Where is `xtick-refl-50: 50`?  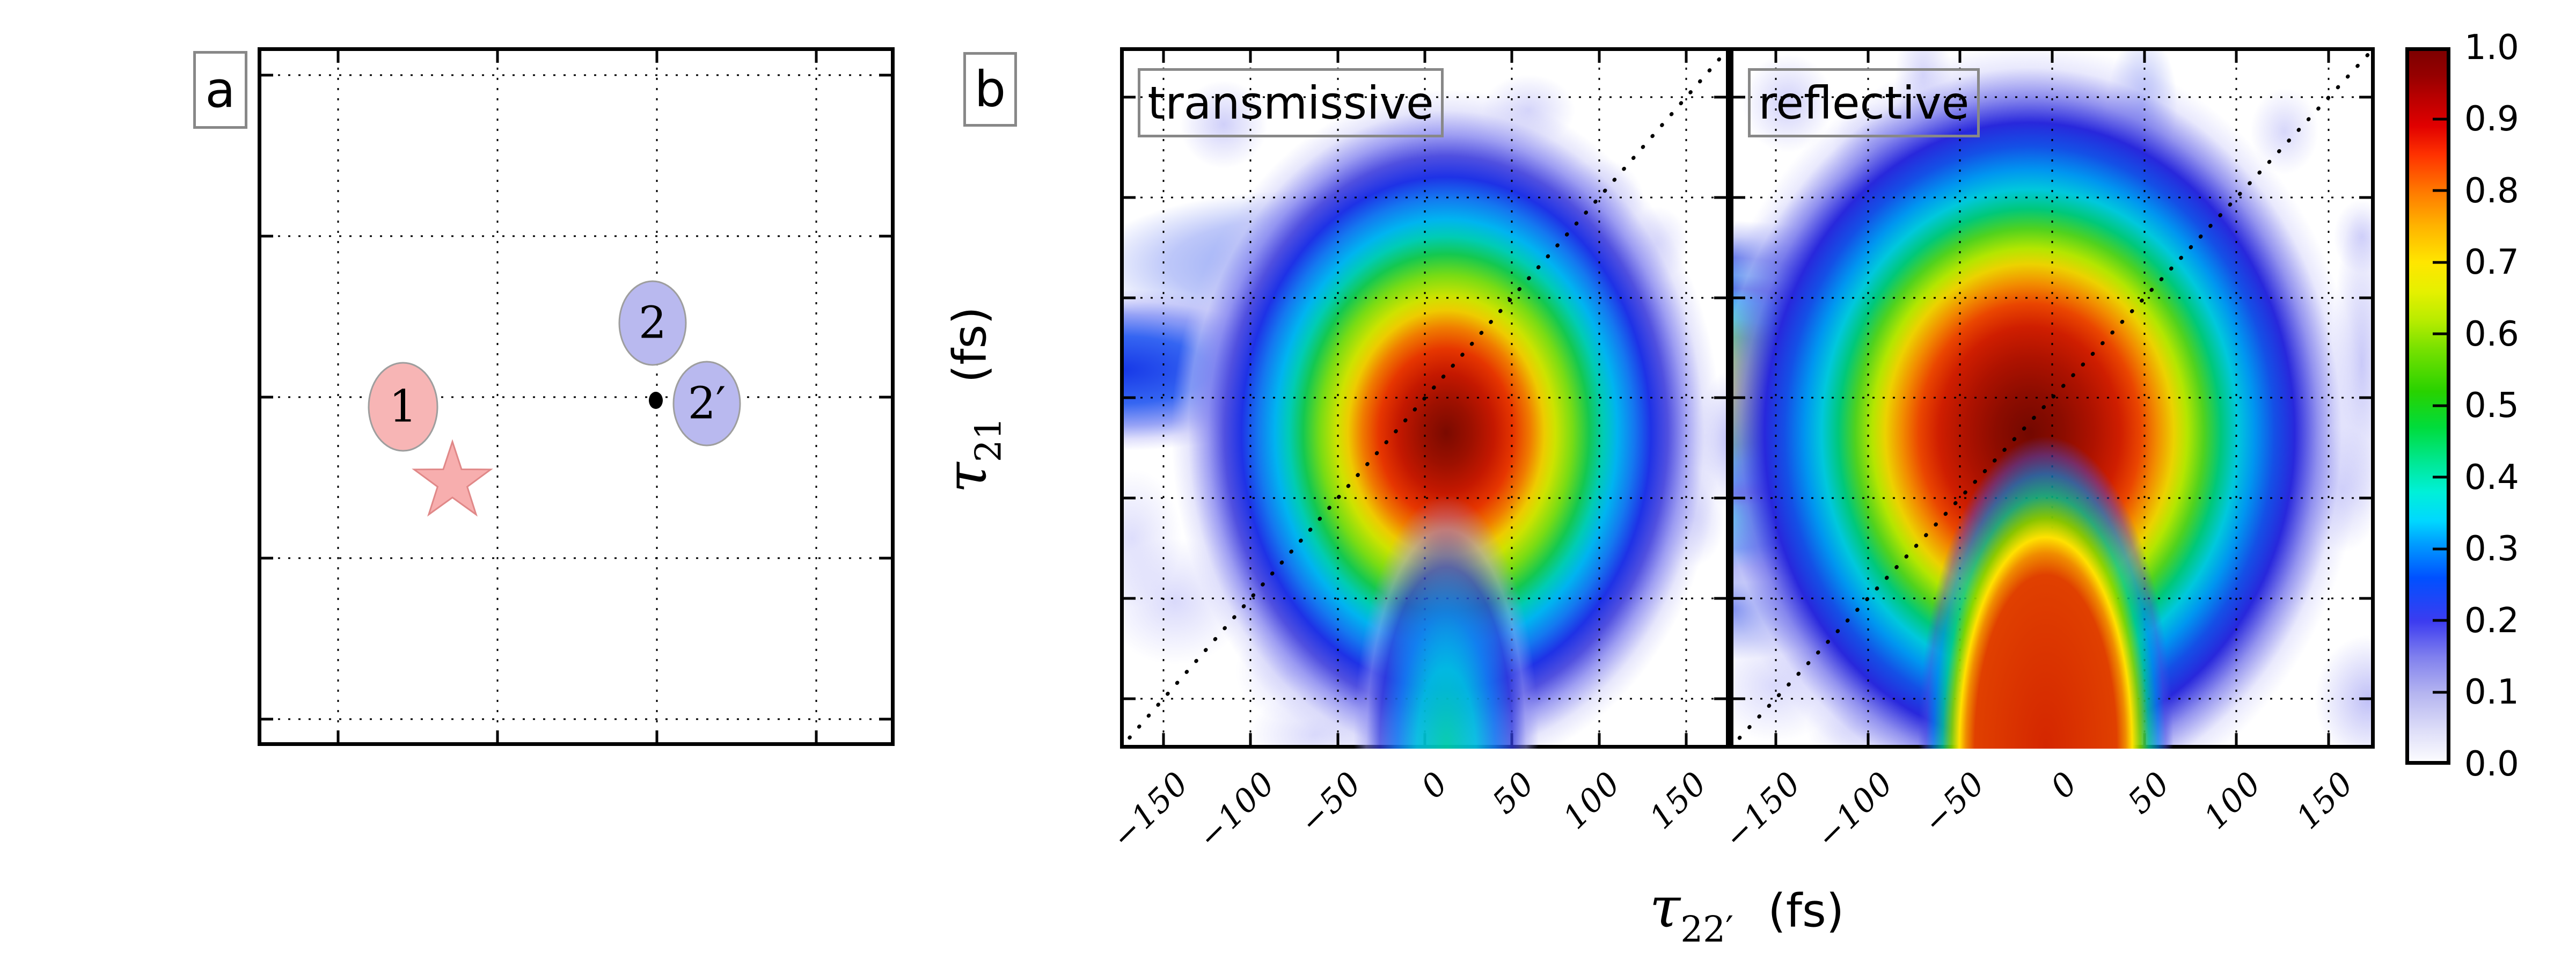 xtick-refl-50: 50 is located at coordinates (2149, 793).